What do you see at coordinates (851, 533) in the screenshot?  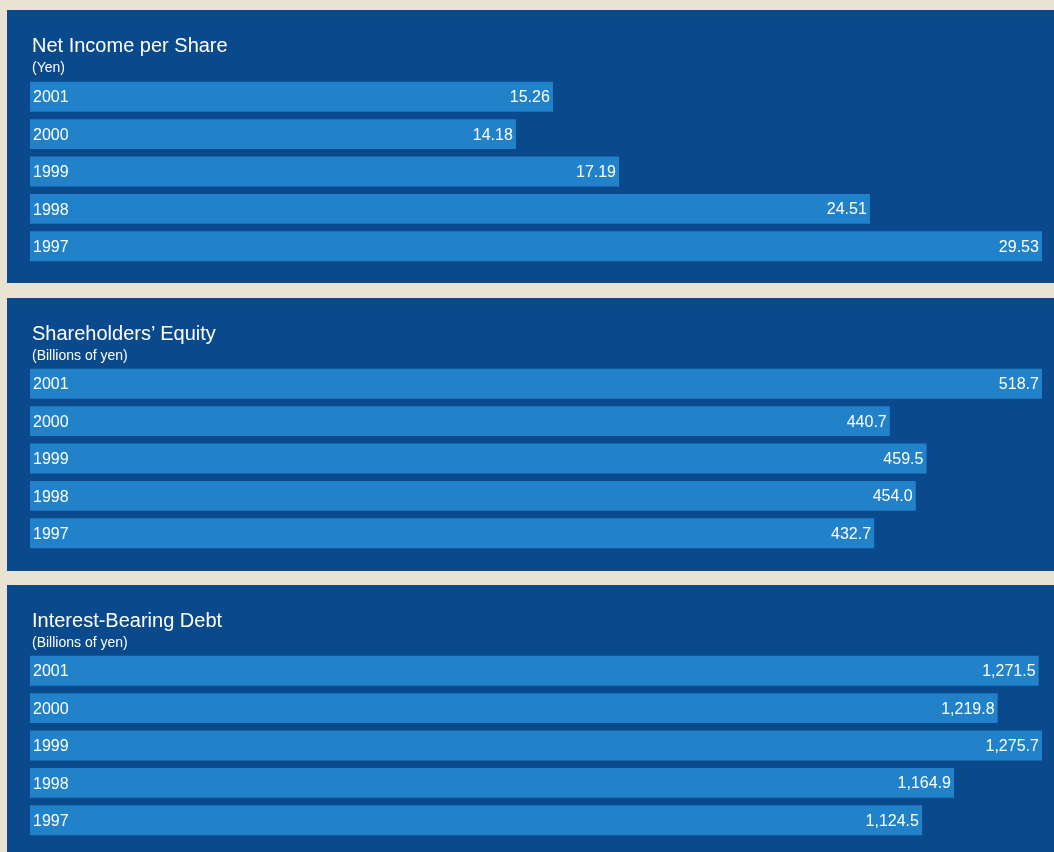 I see `data-label: 432.7` at bounding box center [851, 533].